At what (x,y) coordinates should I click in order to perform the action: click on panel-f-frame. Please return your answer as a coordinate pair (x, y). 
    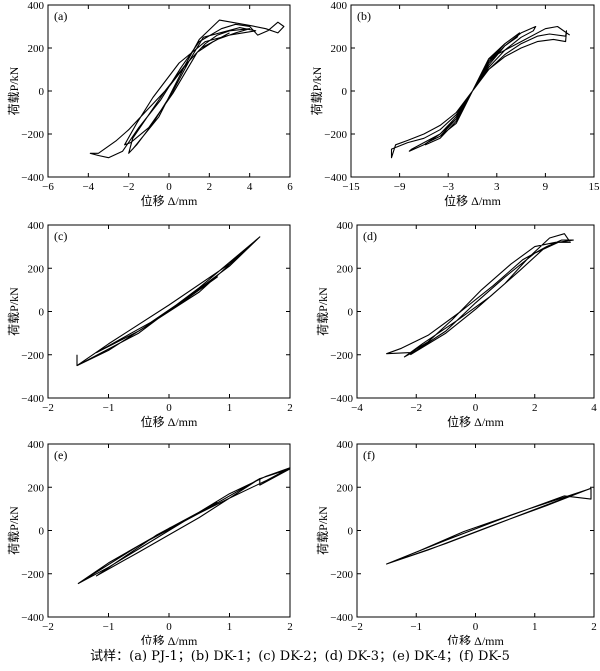
    Looking at the image, I should click on (475, 530).